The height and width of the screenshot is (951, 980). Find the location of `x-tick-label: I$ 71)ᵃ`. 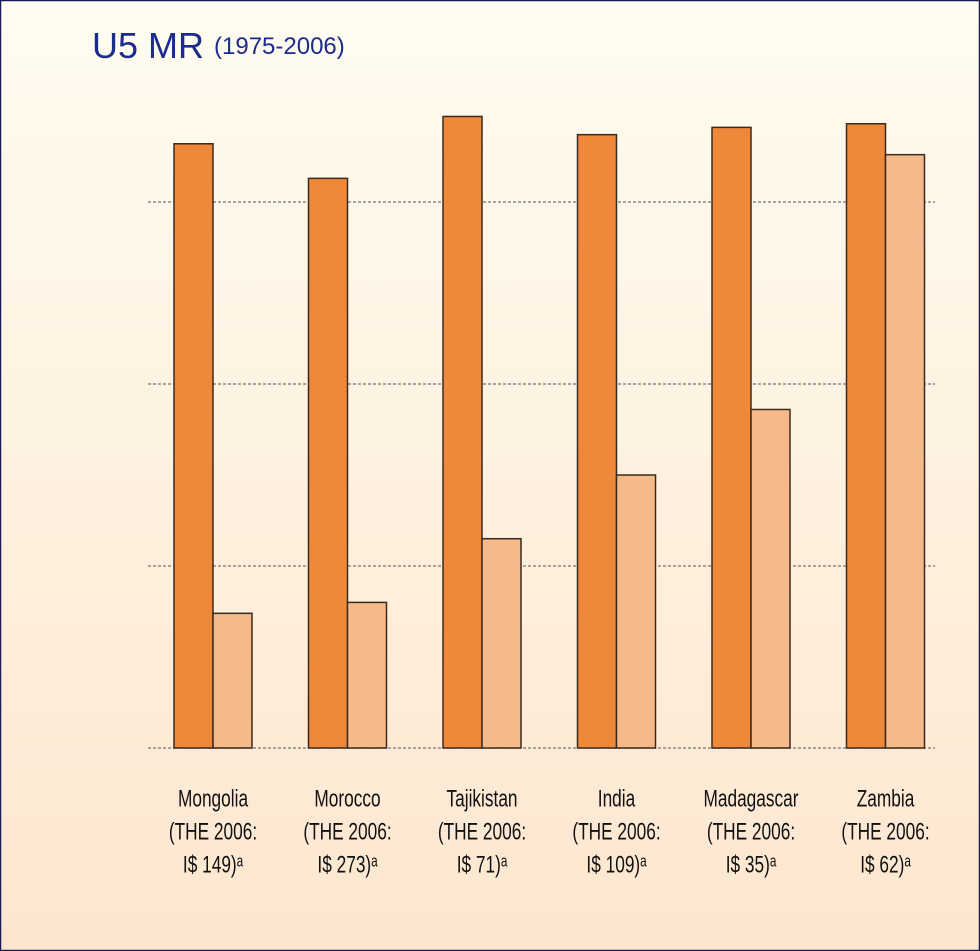

x-tick-label: I$ 71)ᵃ is located at coordinates (482, 865).